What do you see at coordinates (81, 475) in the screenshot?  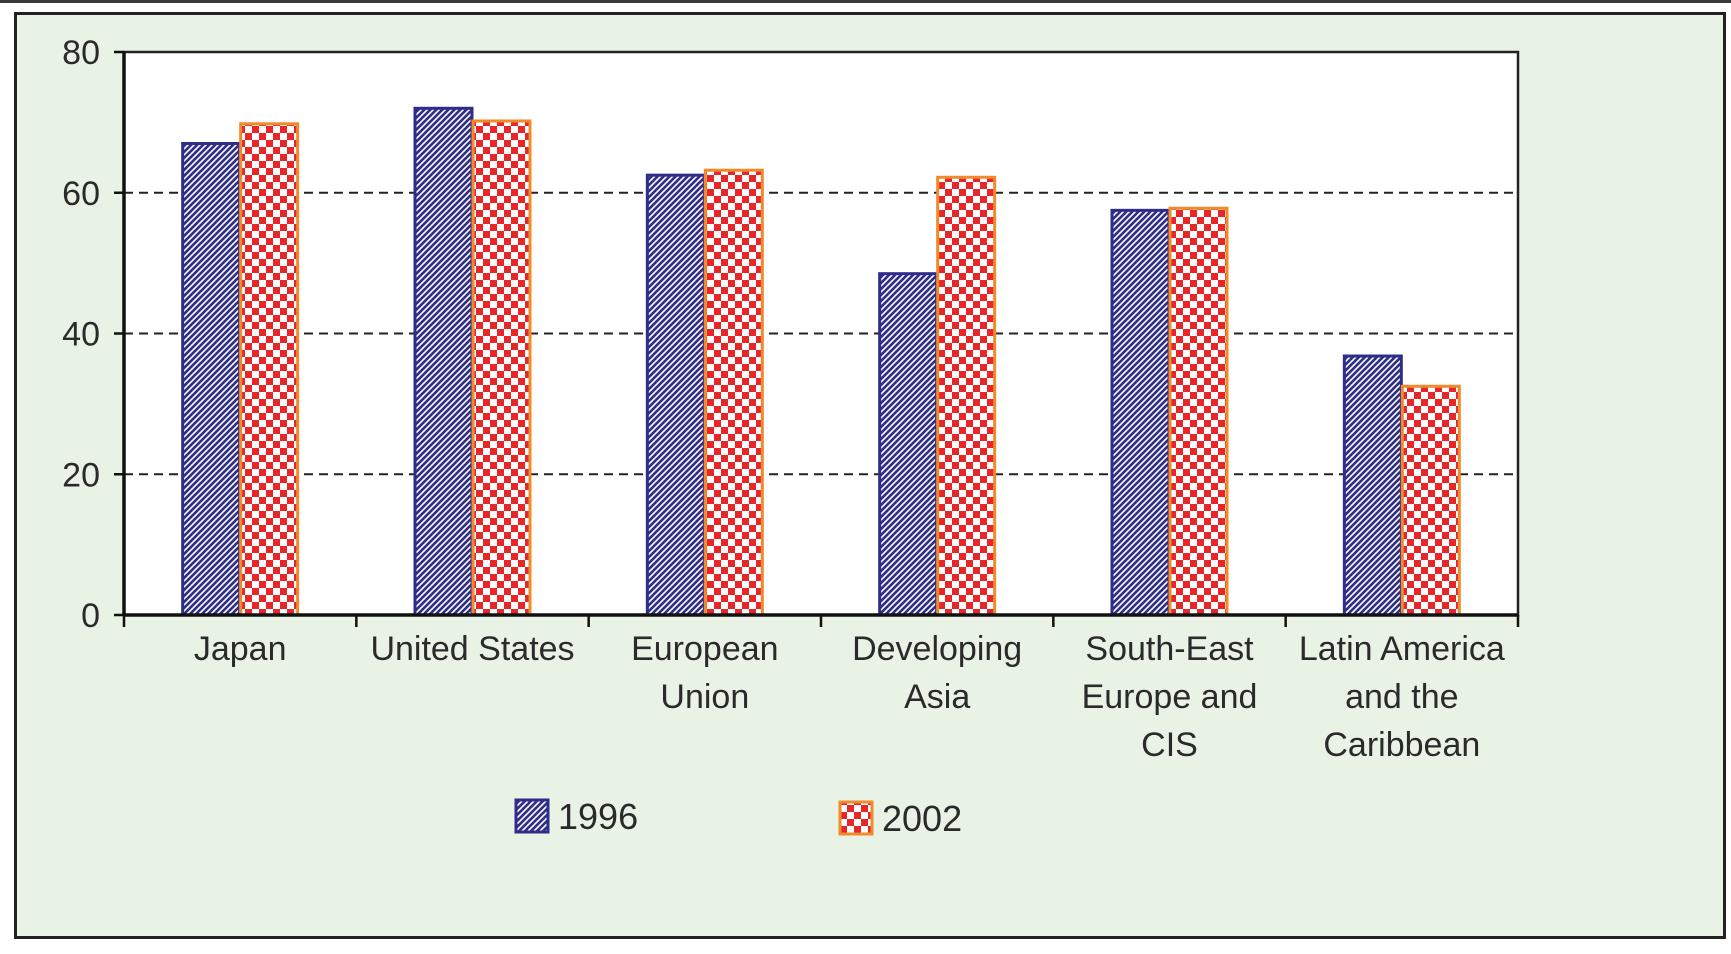 I see `y-tick-label: 20` at bounding box center [81, 475].